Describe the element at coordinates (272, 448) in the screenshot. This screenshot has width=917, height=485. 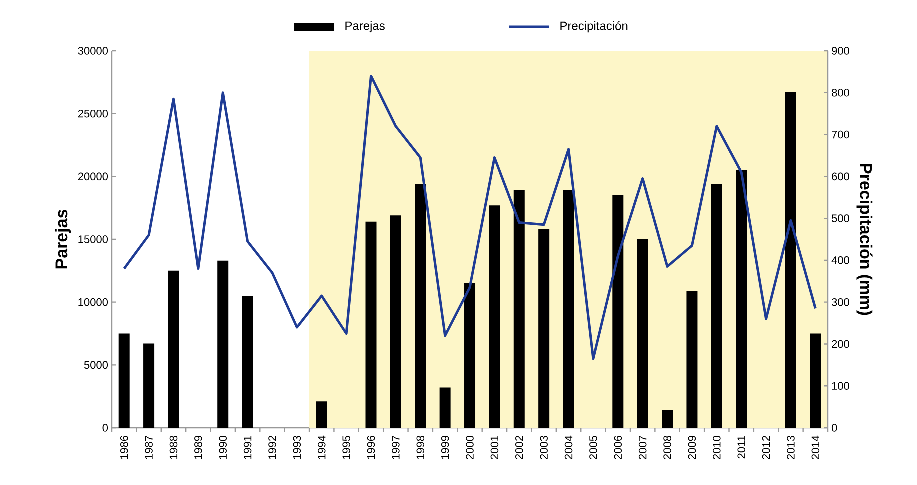
I see `x-tick-label: 1992` at that location.